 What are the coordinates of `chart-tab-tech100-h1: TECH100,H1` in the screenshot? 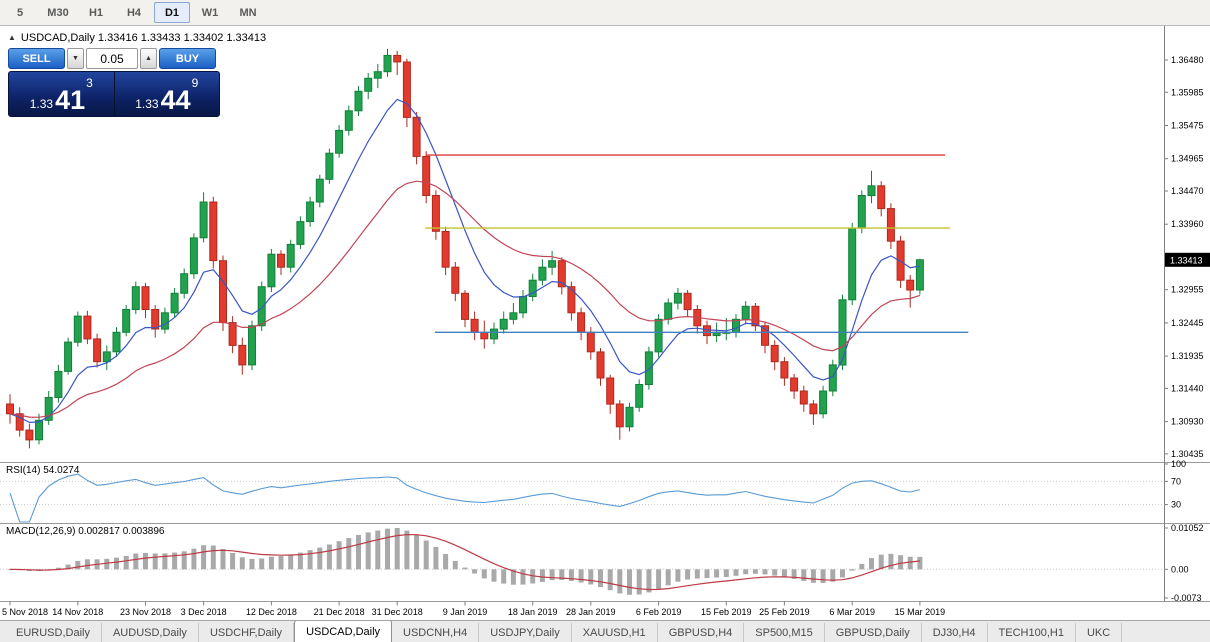 It's located at (1032, 632).